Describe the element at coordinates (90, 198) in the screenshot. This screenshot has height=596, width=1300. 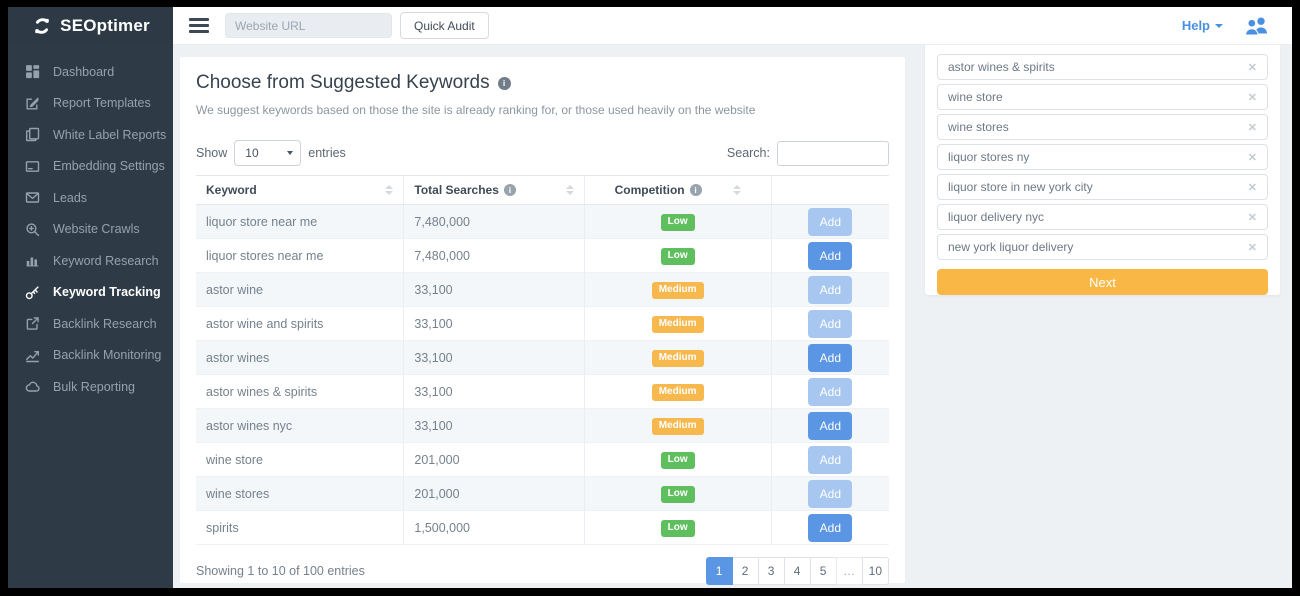
I see `sidebar-item-leads: Leads` at that location.